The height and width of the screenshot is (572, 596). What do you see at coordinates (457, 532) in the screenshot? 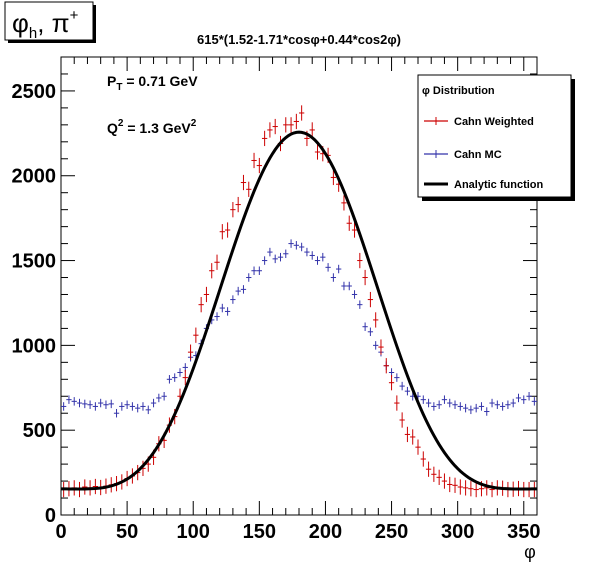
I see `x-tick-label: 300` at bounding box center [457, 532].